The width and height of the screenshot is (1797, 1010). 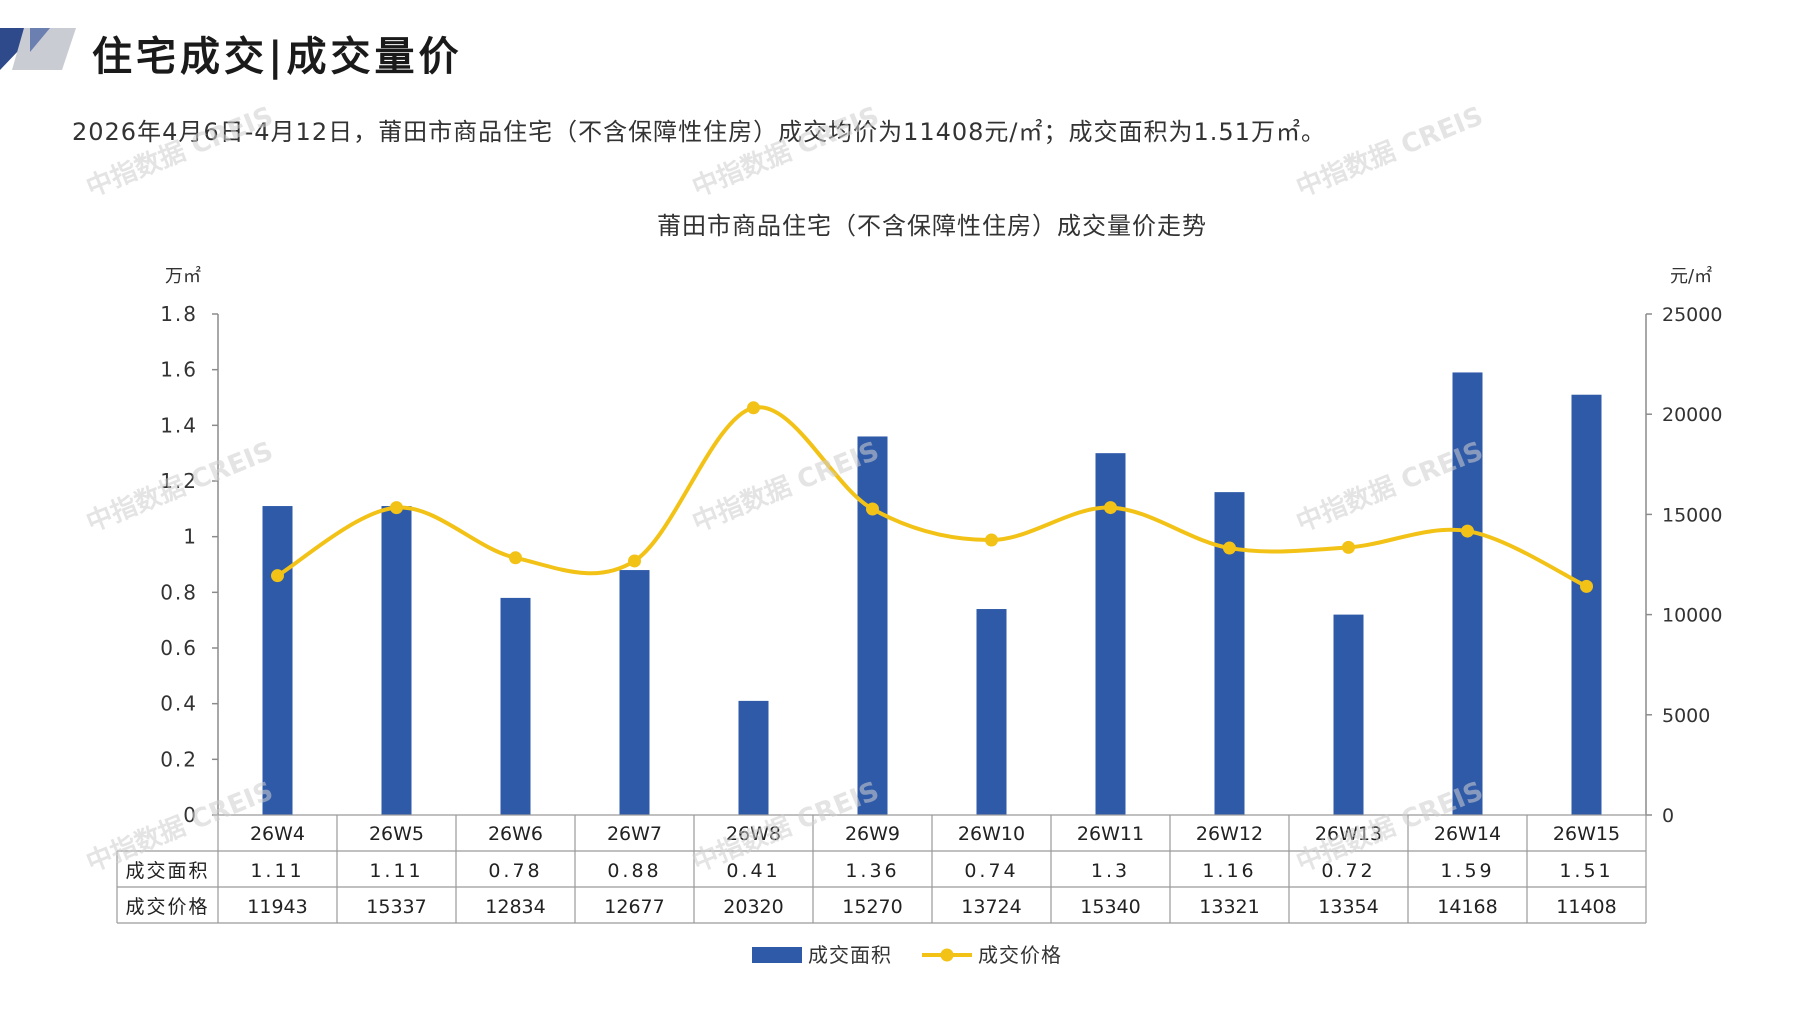 What do you see at coordinates (1692, 515) in the screenshot?
I see `right-tick-label: 15000` at bounding box center [1692, 515].